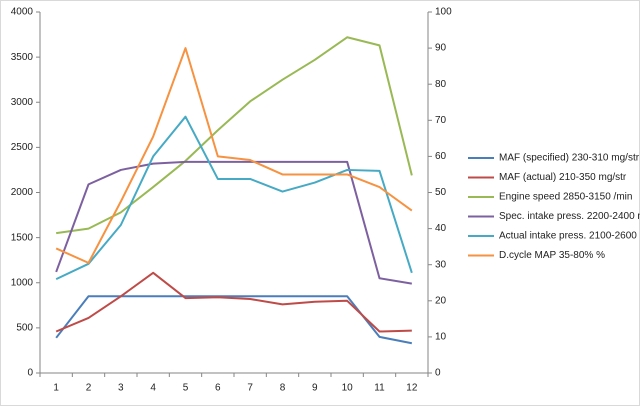 The height and width of the screenshot is (406, 640). Describe the element at coordinates (379, 388) in the screenshot. I see `x-tick-label: 11` at that location.